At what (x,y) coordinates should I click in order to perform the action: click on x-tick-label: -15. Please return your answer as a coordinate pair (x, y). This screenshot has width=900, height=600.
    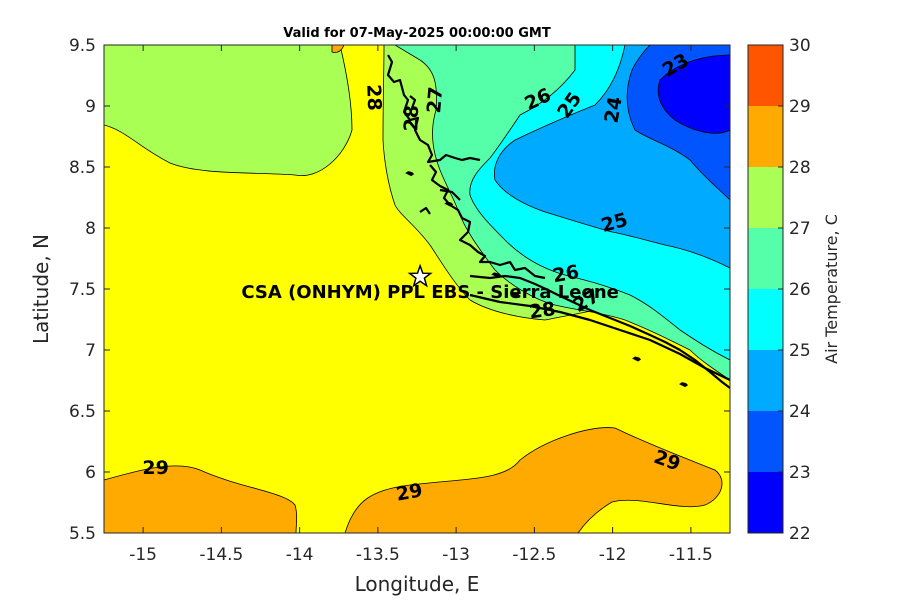
    Looking at the image, I should click on (143, 555).